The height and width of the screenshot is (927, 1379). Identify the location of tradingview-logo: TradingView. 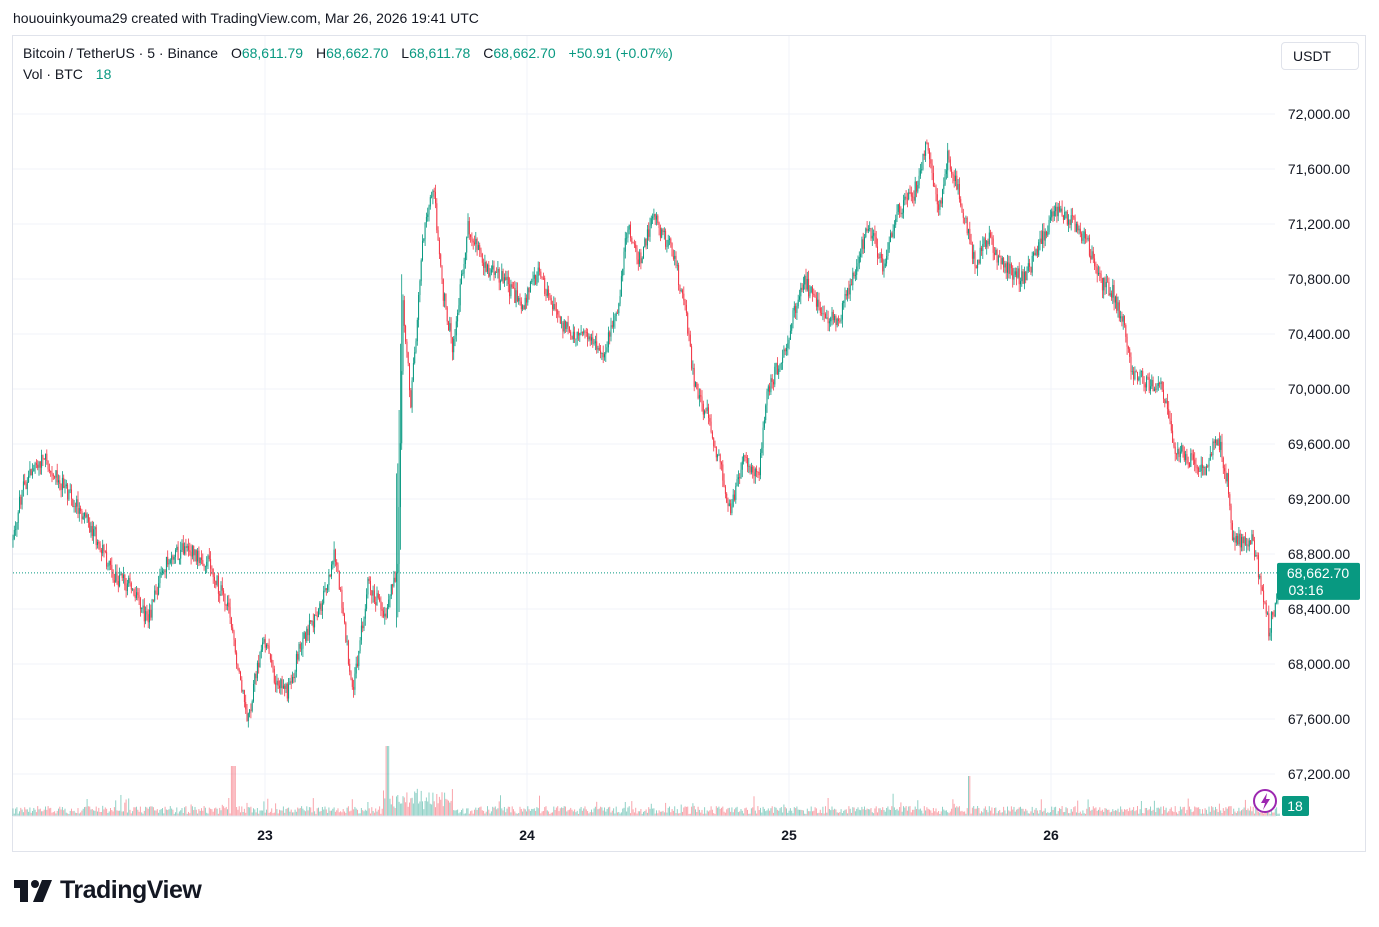
(108, 890).